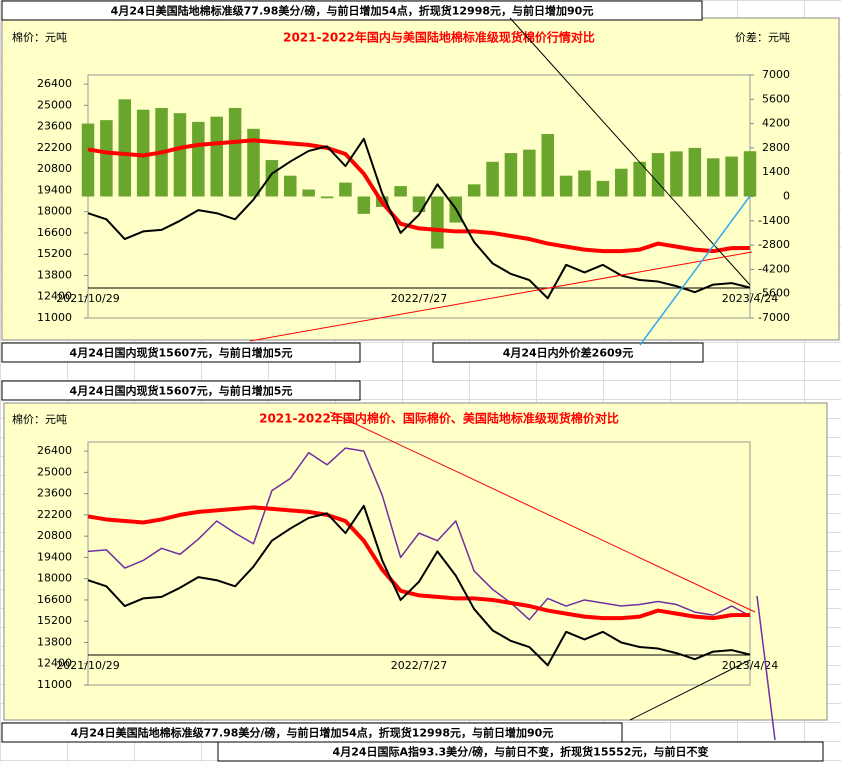 The width and height of the screenshot is (841, 762). What do you see at coordinates (774, 268) in the screenshot?
I see `y2-tick-label: -4200` at bounding box center [774, 268].